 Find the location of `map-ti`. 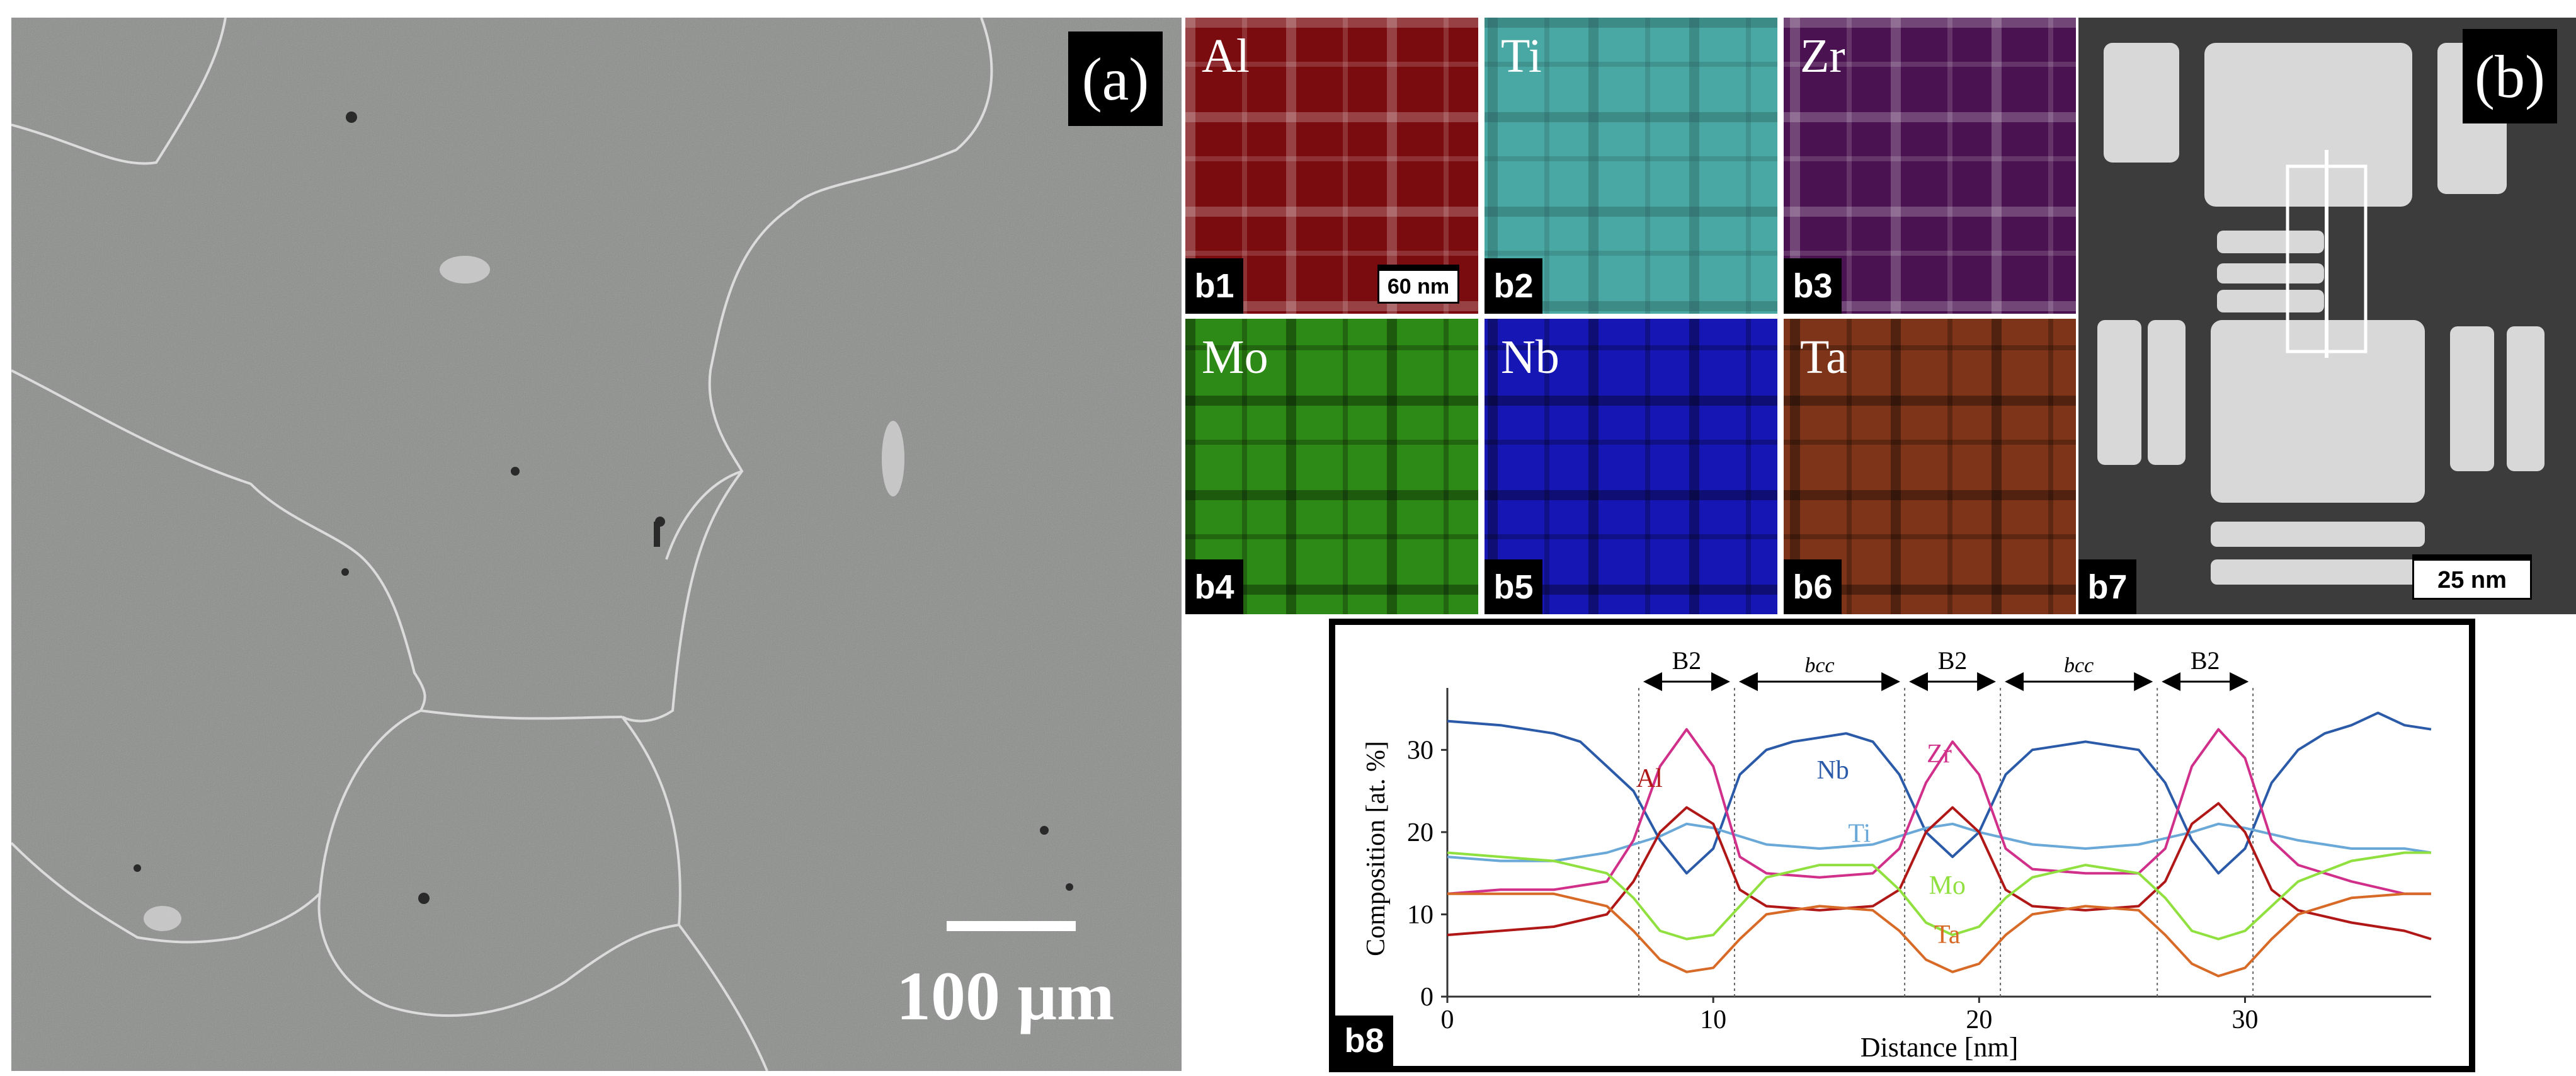

map-ti is located at coordinates (1631, 166).